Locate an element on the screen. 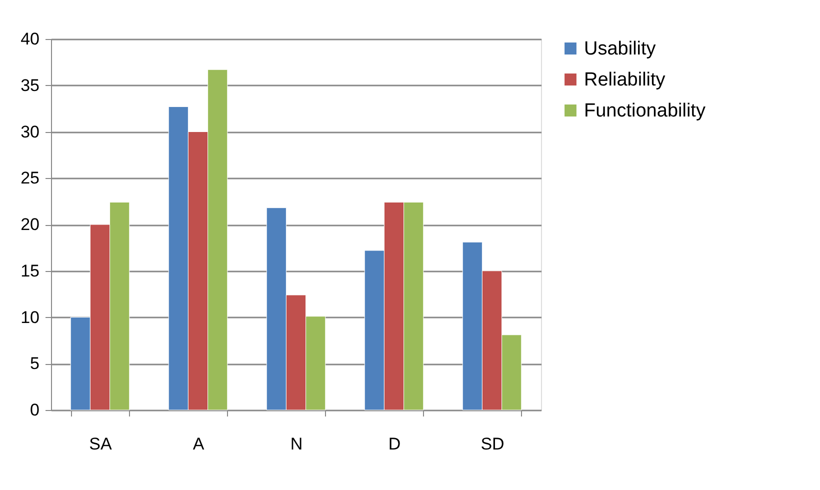 The image size is (820, 490). y-tick-label: 25 is located at coordinates (30, 178).